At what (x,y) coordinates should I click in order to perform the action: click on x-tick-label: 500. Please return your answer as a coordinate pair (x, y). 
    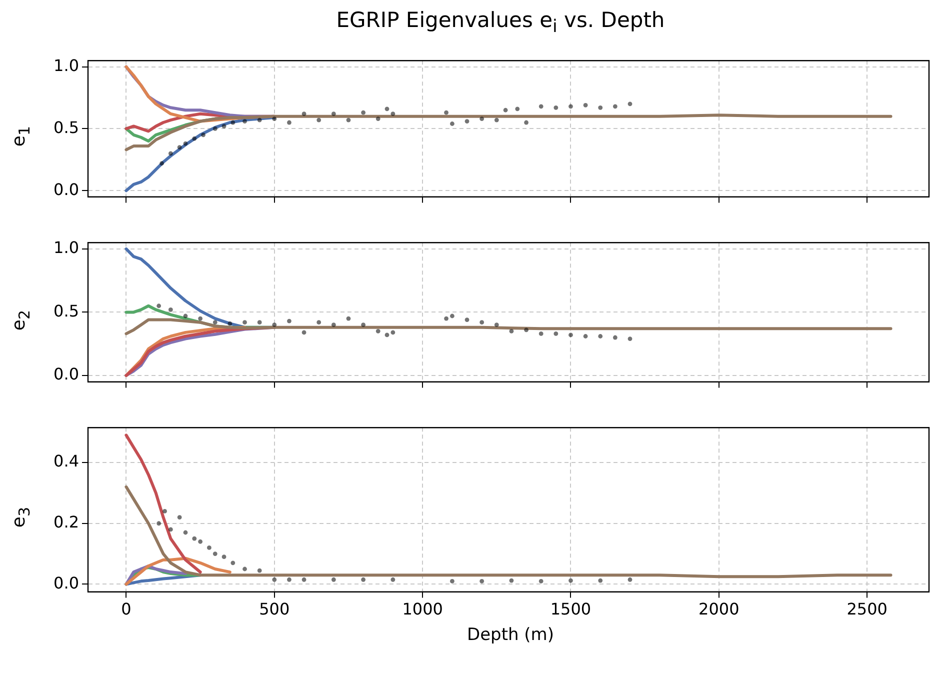
    Looking at the image, I should click on (274, 609).